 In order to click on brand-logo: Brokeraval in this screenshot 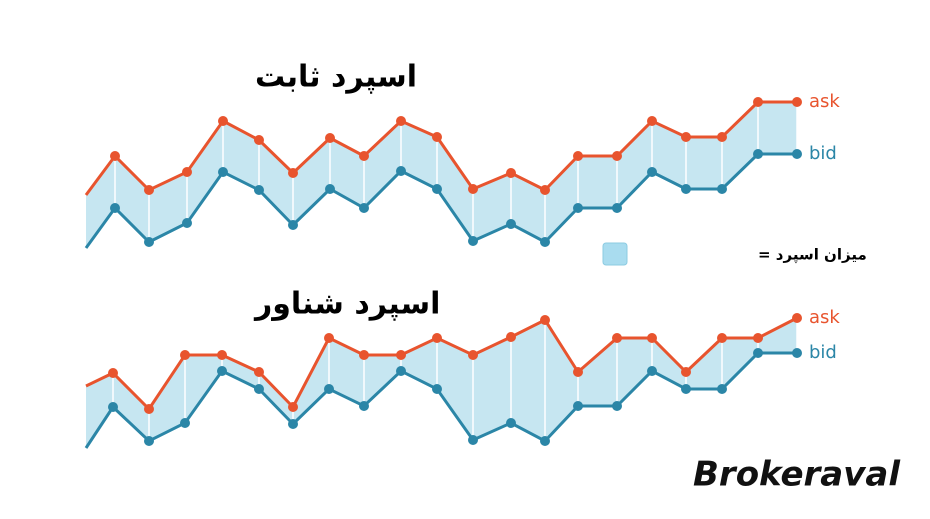, I will do `click(797, 475)`.